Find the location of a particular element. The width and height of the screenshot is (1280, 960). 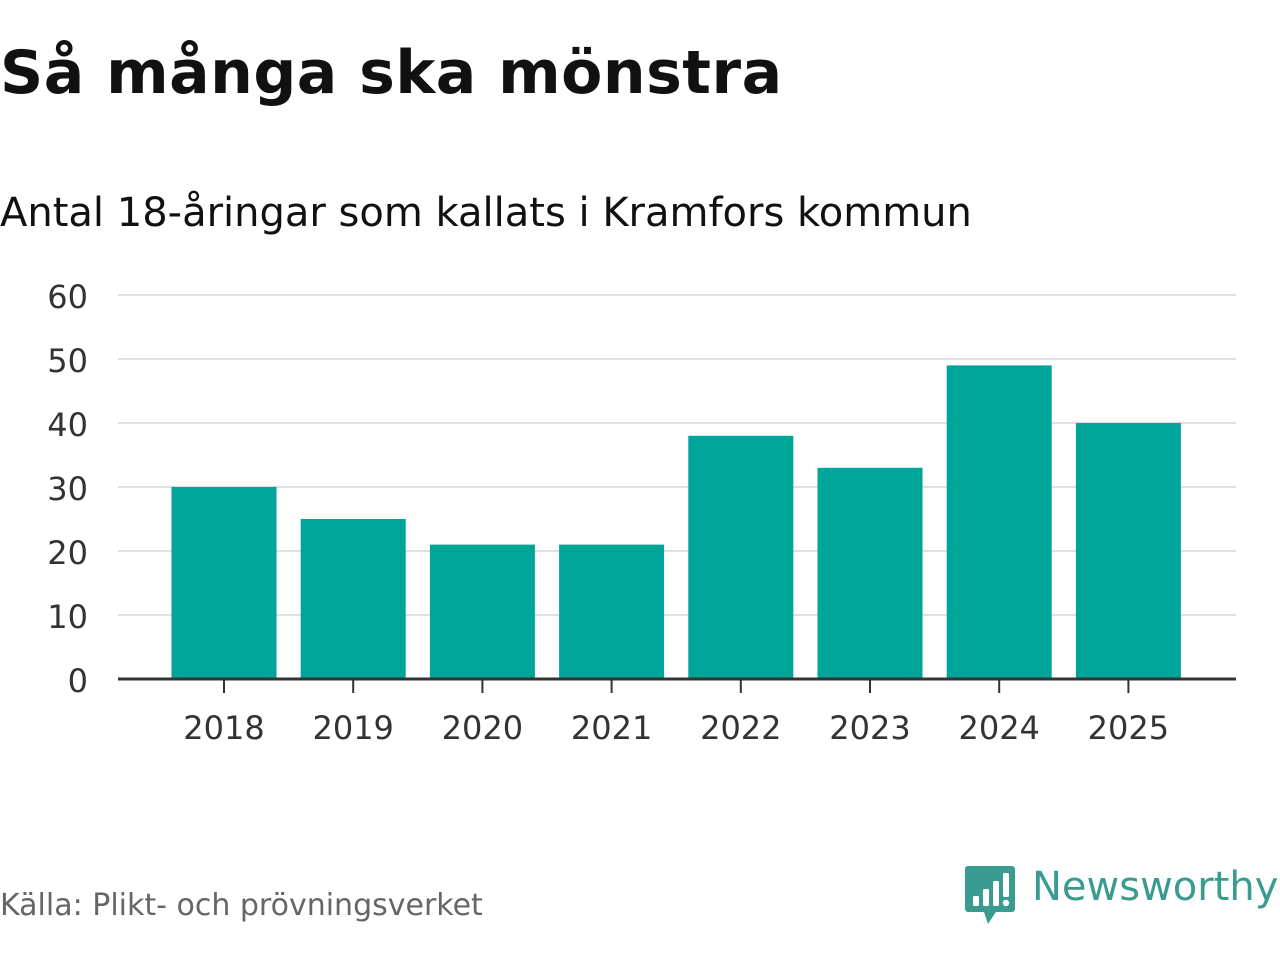

y-axis-ticks: 0 10 20 30 40 50 60 is located at coordinates (67, 489).